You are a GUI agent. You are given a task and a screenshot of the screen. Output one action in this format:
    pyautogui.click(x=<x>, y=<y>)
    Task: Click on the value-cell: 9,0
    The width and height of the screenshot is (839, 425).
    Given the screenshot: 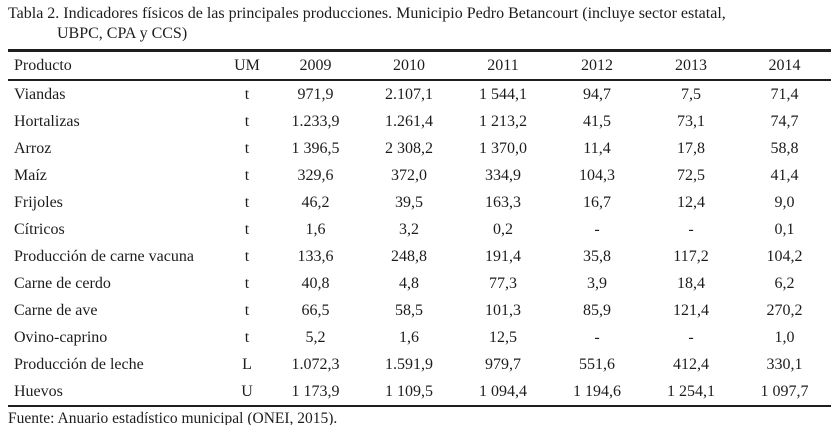 What is the action you would take?
    pyautogui.click(x=784, y=202)
    